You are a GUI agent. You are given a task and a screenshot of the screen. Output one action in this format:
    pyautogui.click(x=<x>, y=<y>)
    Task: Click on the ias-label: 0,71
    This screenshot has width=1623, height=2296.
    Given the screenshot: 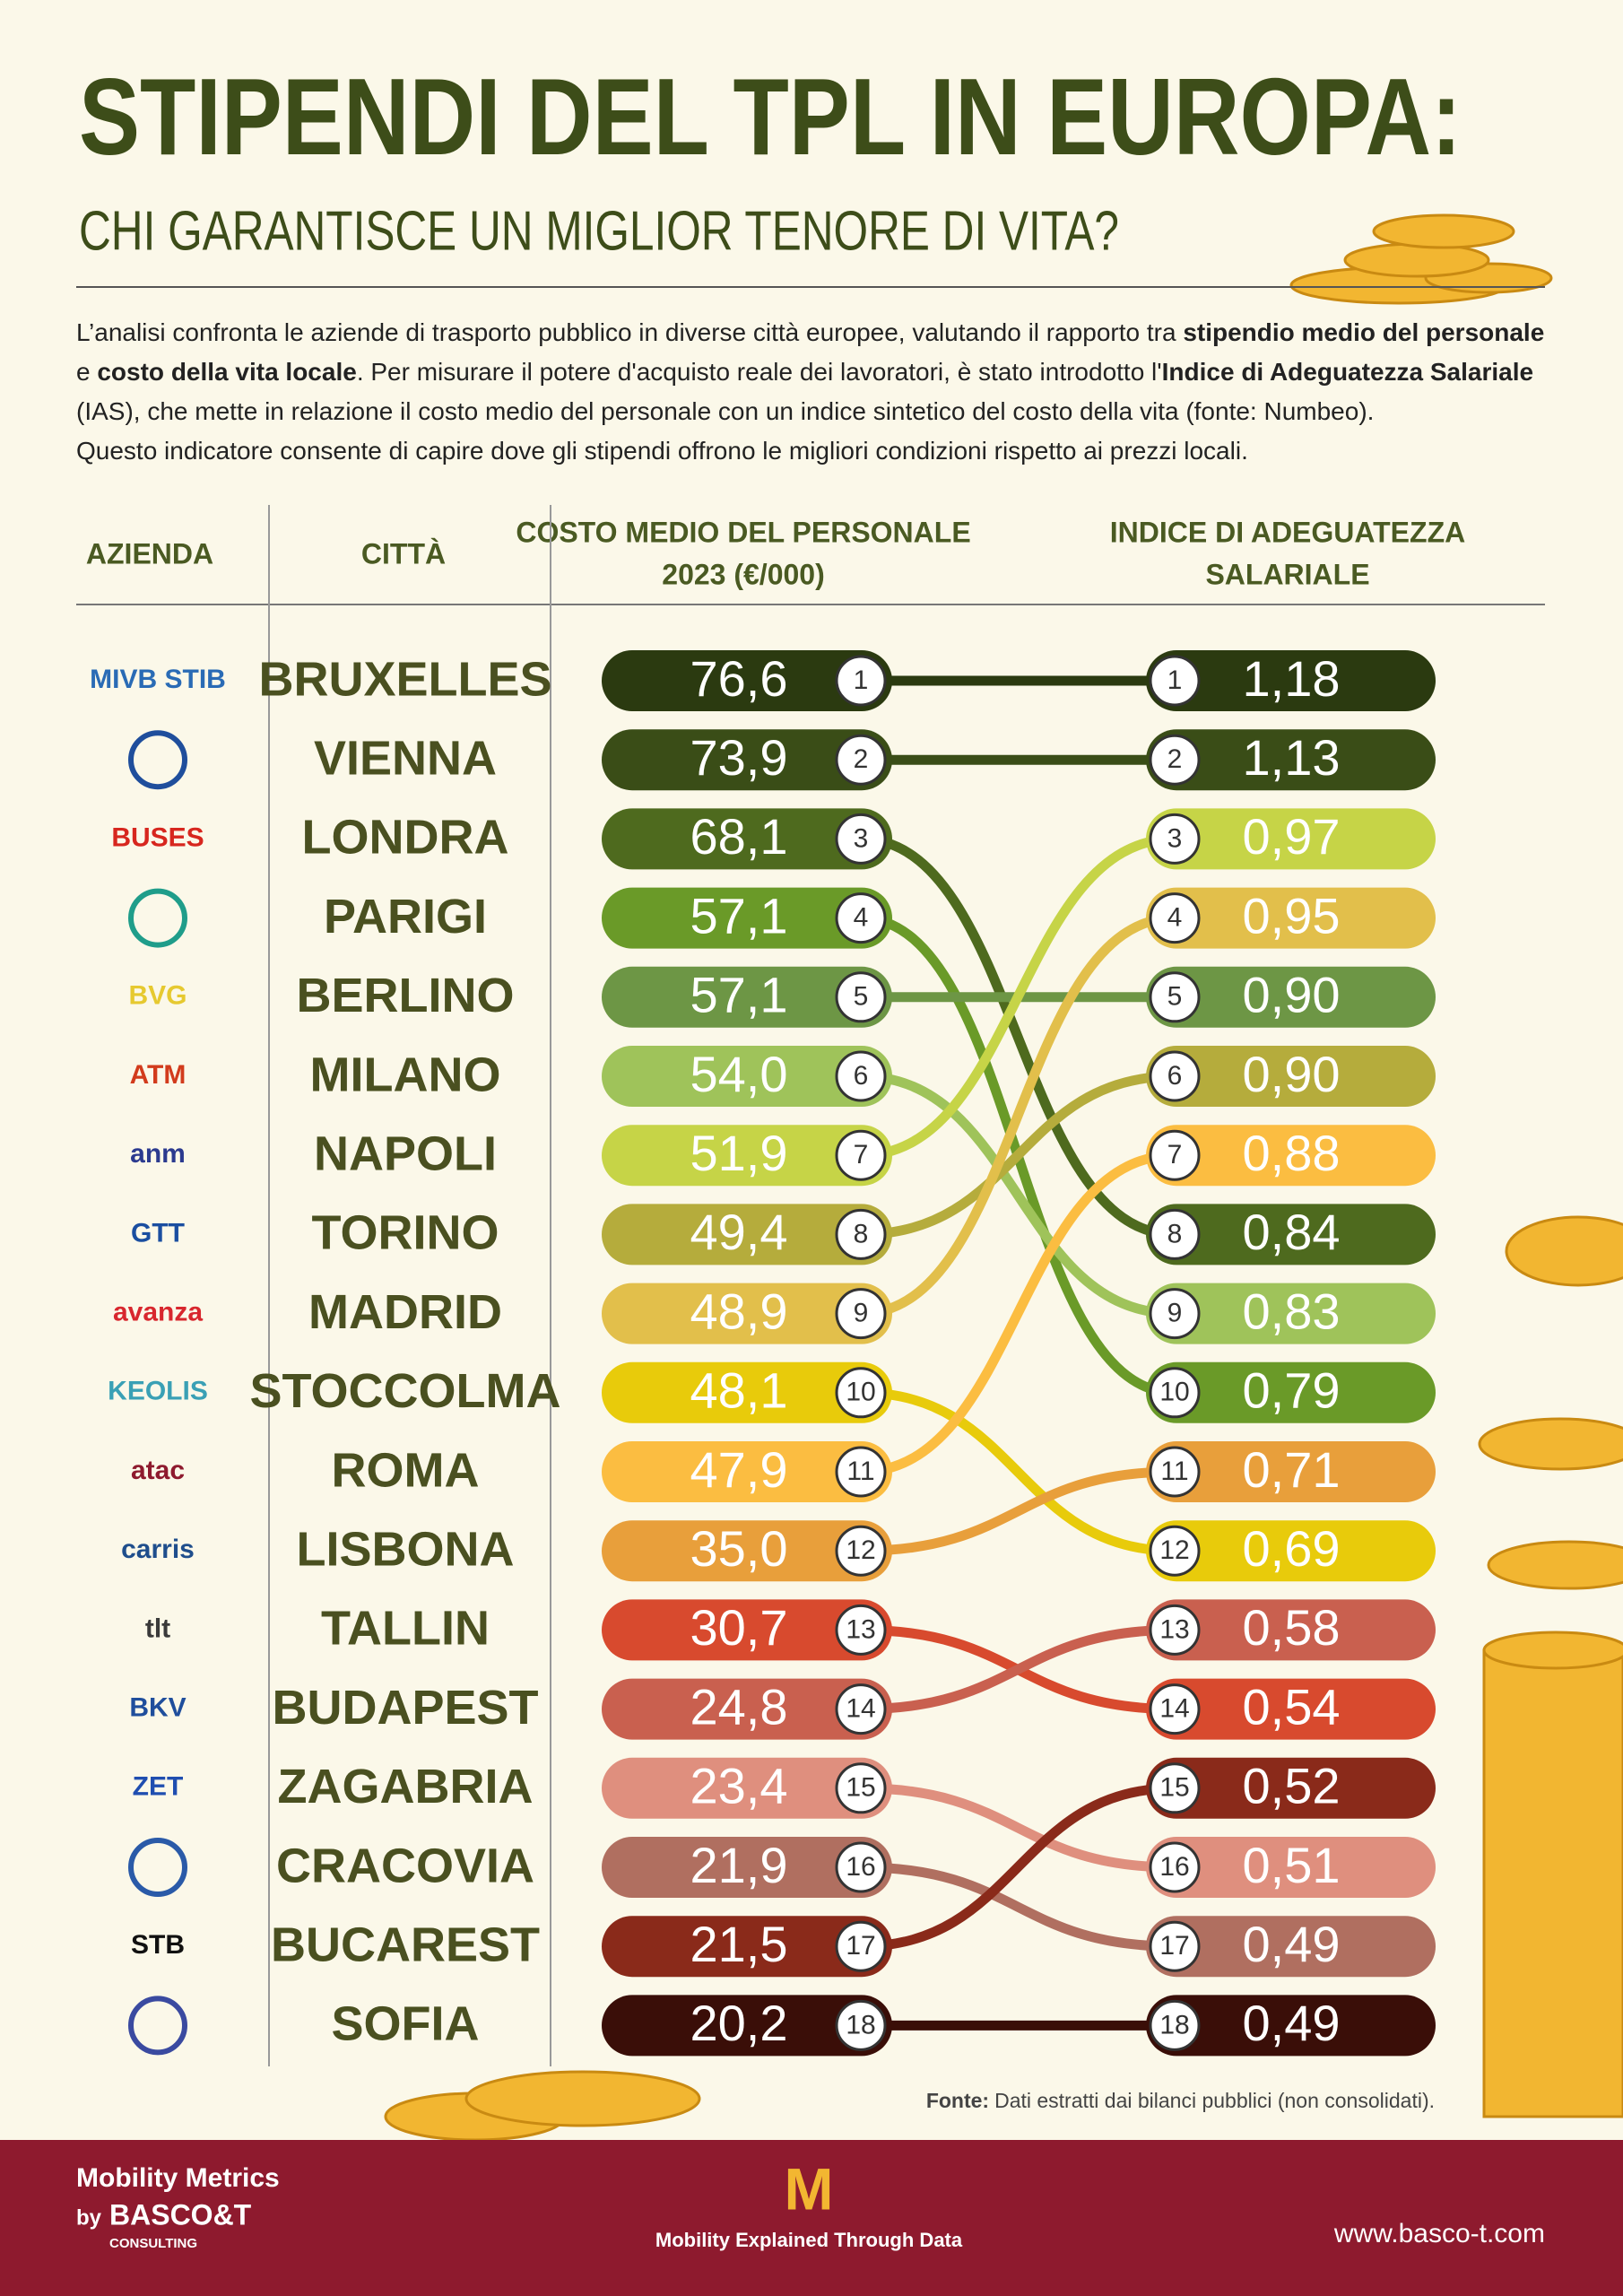 What is the action you would take?
    pyautogui.click(x=1292, y=1469)
    